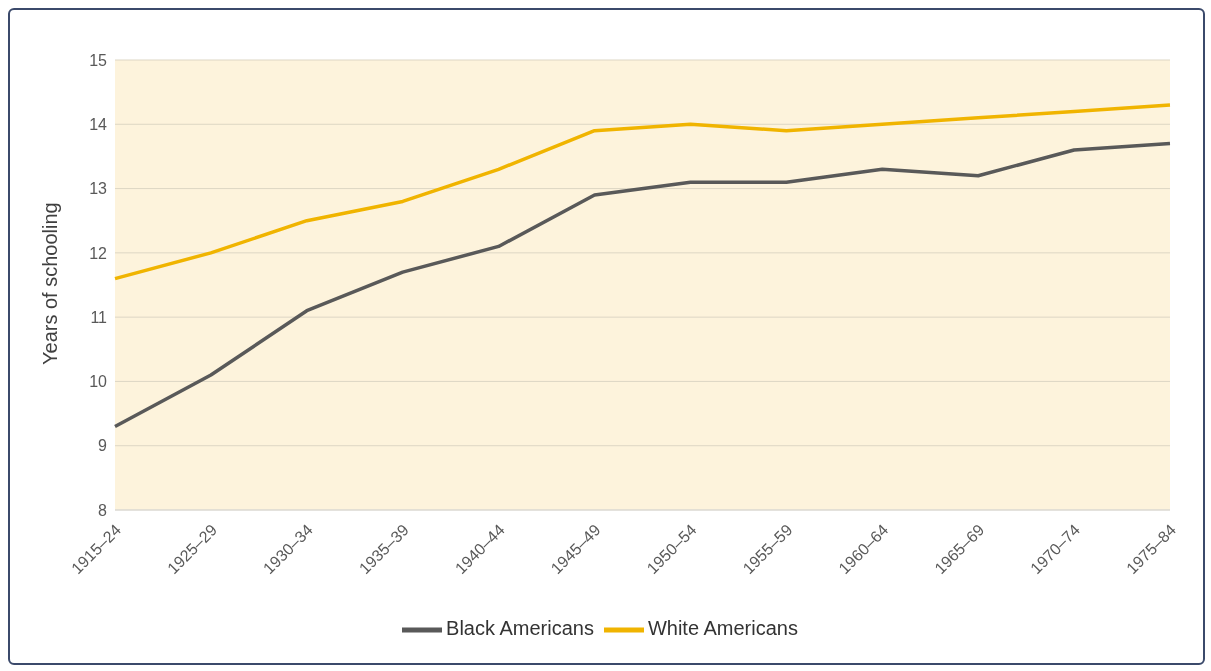 The height and width of the screenshot is (671, 1211). Describe the element at coordinates (98, 382) in the screenshot. I see `y-tick-label: 10` at that location.